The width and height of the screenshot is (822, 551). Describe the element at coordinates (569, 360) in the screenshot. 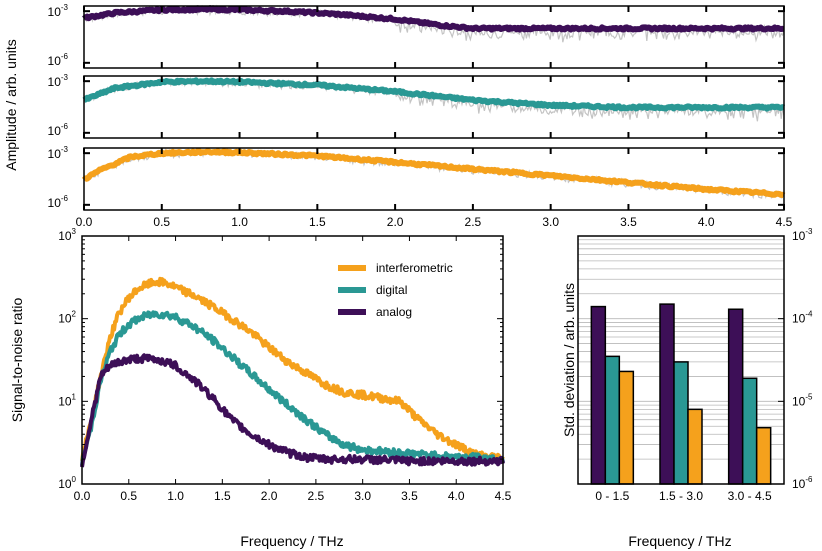

I see `std-ylabel: Std. deviation / arb. units` at that location.